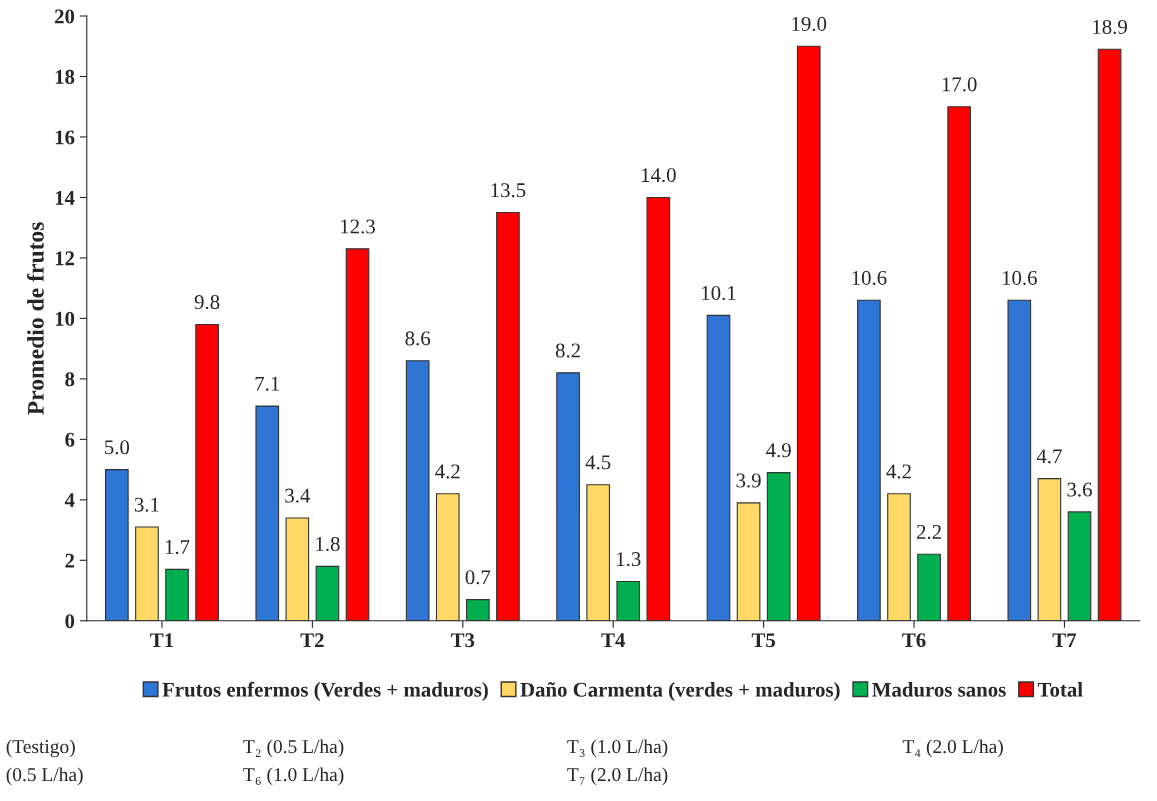  Describe the element at coordinates (65, 197) in the screenshot. I see `y-tick-label: 14` at that location.